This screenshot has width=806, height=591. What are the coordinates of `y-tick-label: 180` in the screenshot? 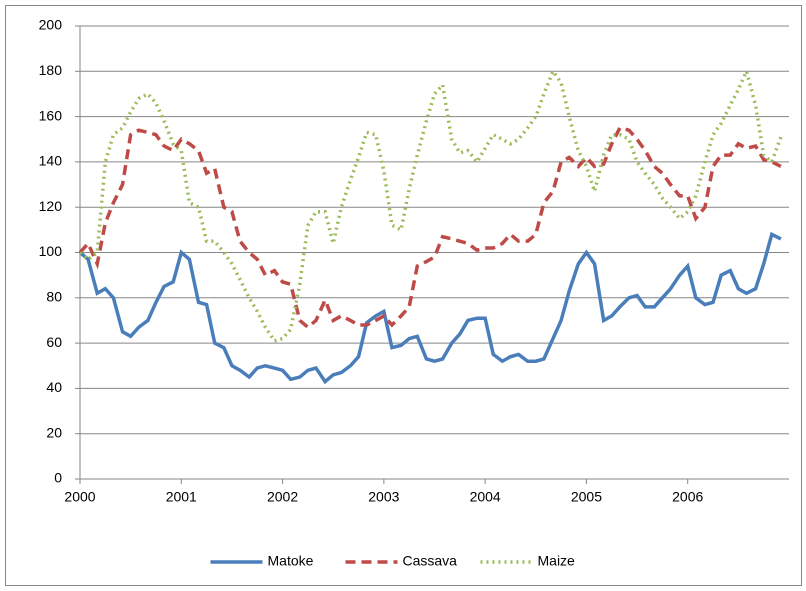 It's located at (51, 70).